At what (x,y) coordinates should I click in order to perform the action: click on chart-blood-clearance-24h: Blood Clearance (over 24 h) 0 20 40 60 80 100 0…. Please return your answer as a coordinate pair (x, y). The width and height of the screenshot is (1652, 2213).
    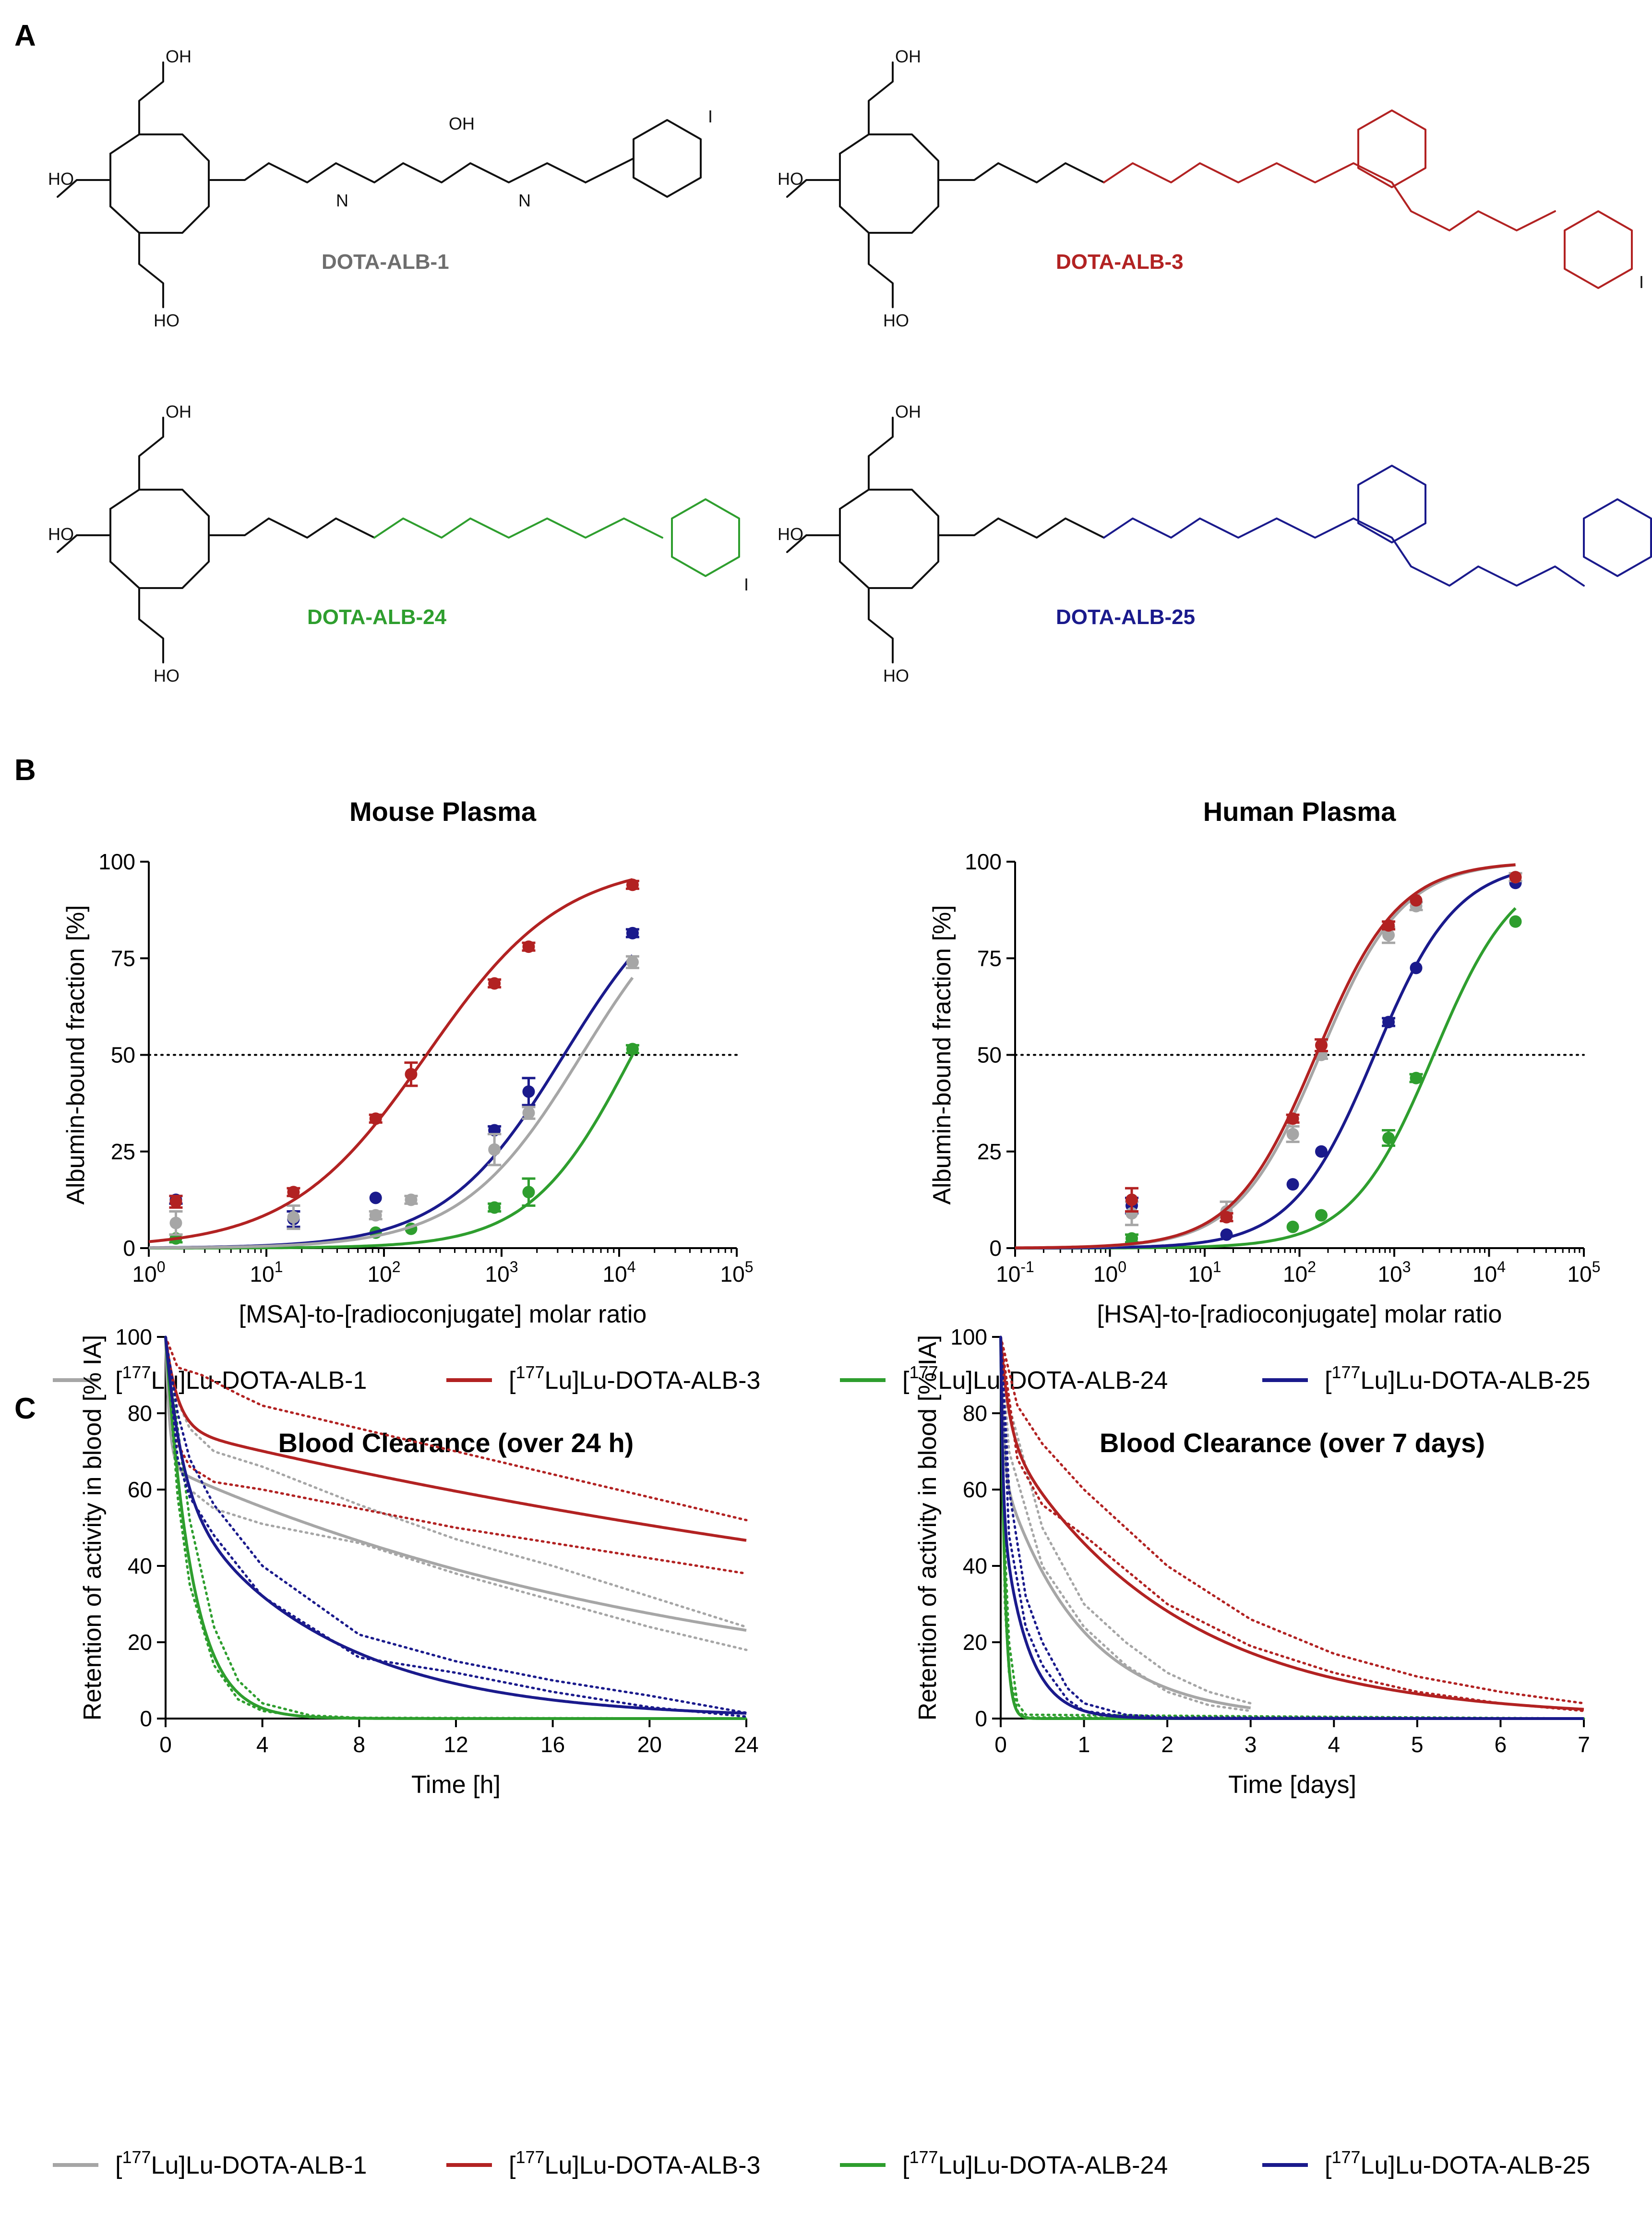
    Looking at the image, I should click on (419, 1561).